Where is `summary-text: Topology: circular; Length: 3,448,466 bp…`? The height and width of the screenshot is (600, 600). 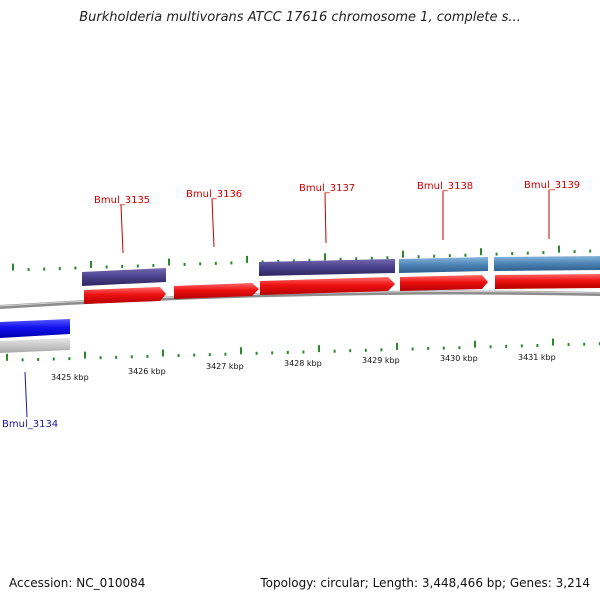 summary-text: Topology: circular; Length: 3,448,466 bp… is located at coordinates (425, 583).